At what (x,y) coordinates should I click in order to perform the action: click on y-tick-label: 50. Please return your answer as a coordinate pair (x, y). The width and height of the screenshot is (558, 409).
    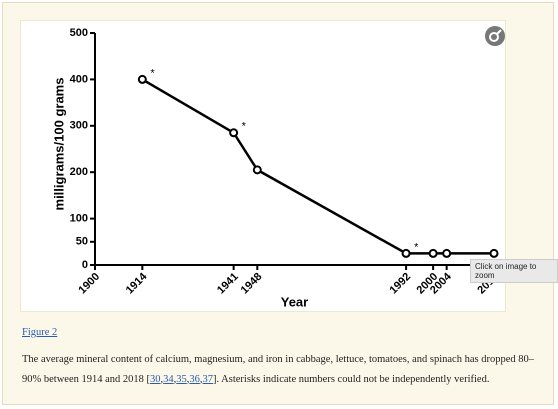
    Looking at the image, I should click on (82, 242).